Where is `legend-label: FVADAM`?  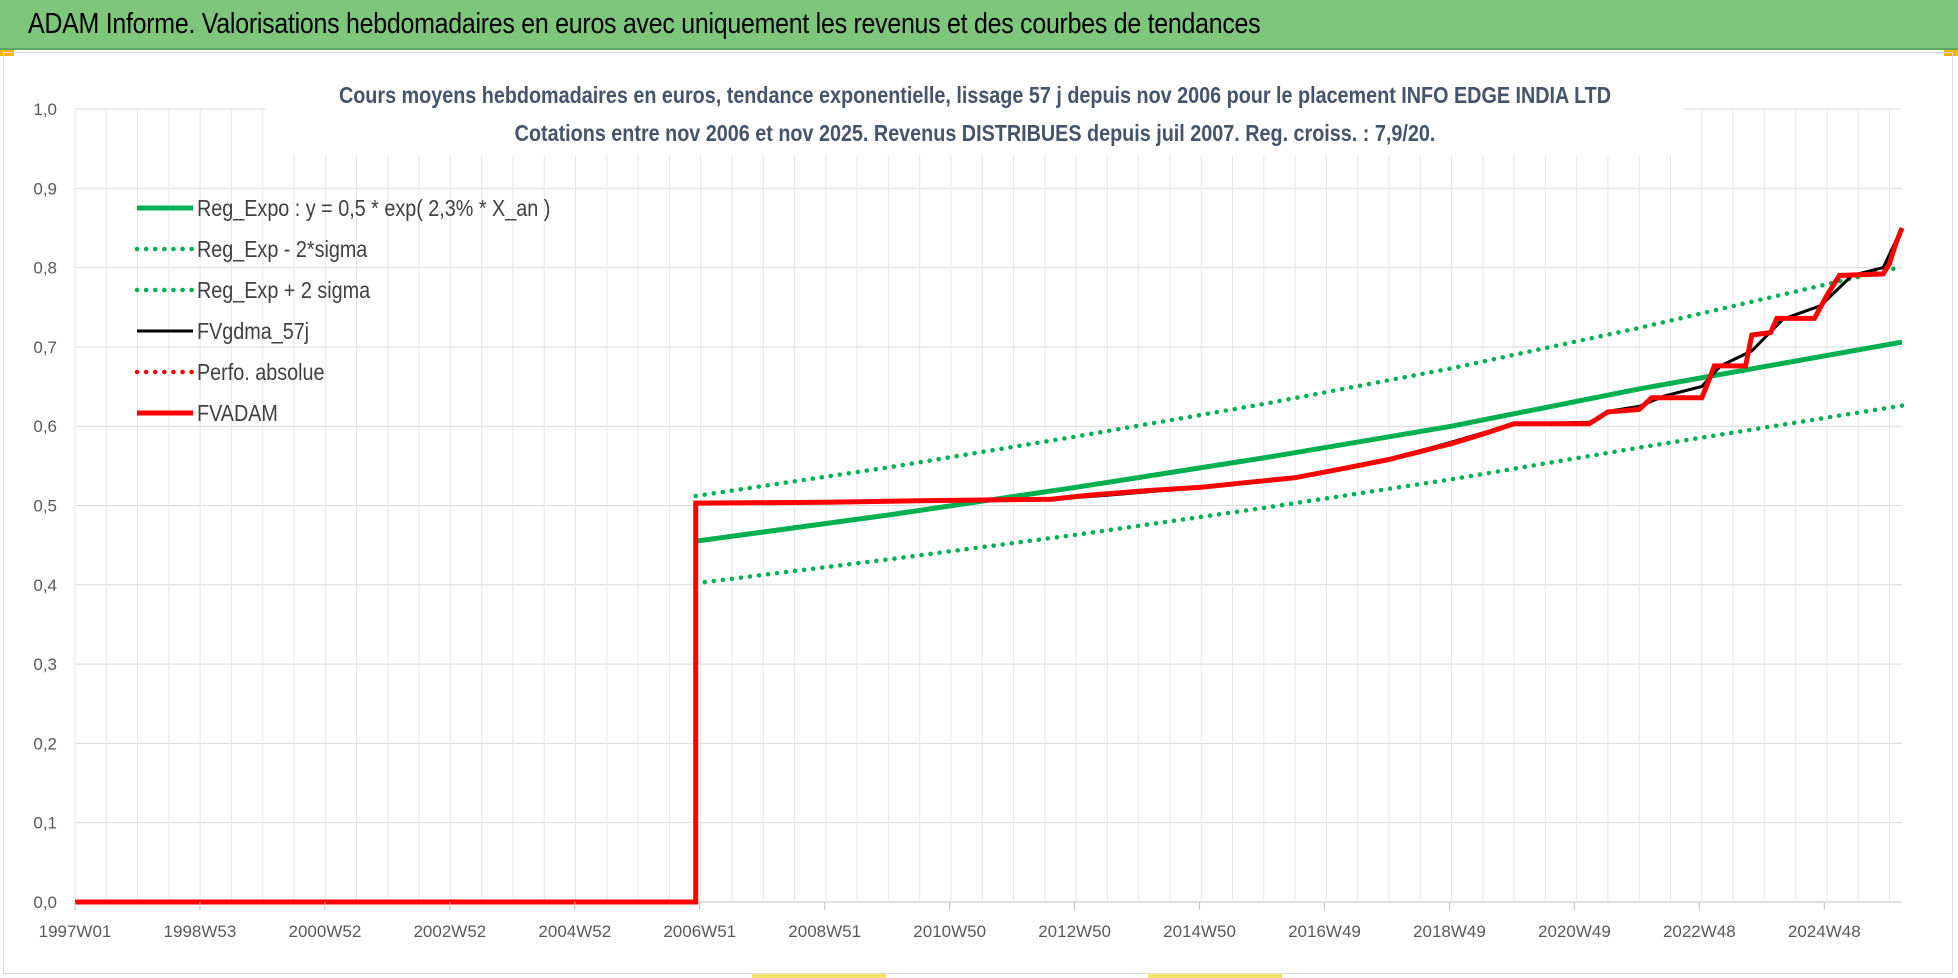 legend-label: FVADAM is located at coordinates (237, 414).